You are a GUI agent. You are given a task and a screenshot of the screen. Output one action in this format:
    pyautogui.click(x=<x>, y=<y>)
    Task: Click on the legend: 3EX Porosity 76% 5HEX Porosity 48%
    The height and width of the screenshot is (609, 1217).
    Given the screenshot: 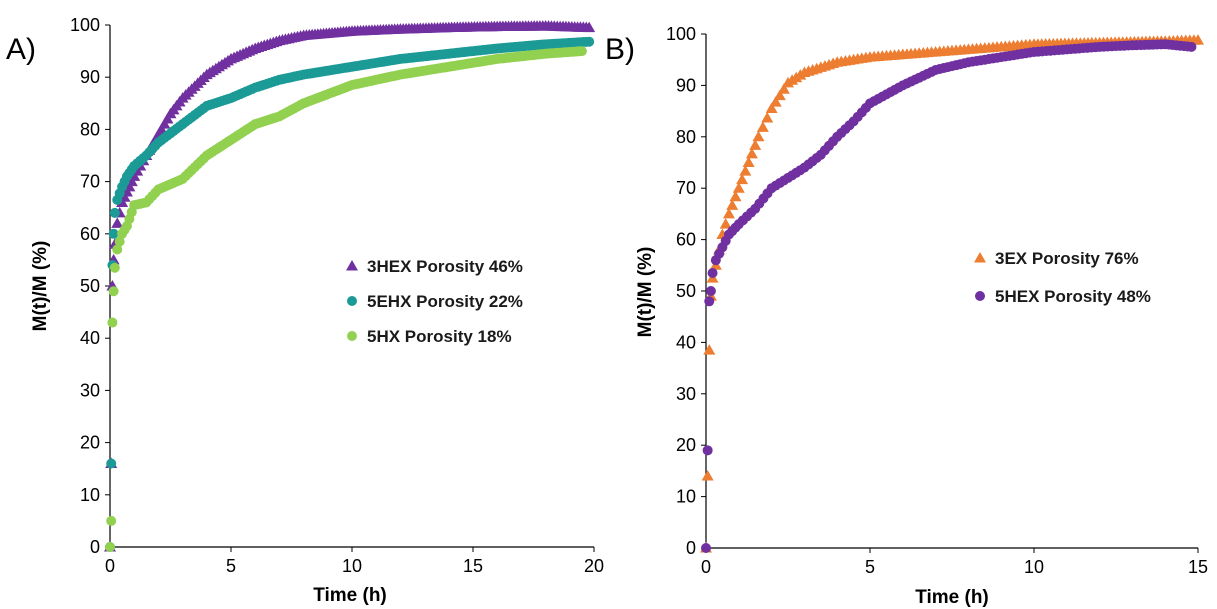 What is the action you would take?
    pyautogui.click(x=1062, y=277)
    